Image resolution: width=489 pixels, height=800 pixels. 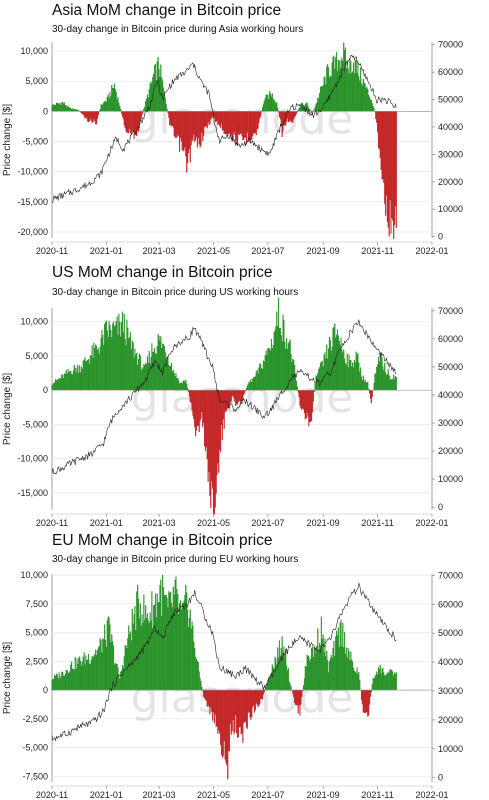 I want to click on y2-tick-label: 10000, so click(x=450, y=749).